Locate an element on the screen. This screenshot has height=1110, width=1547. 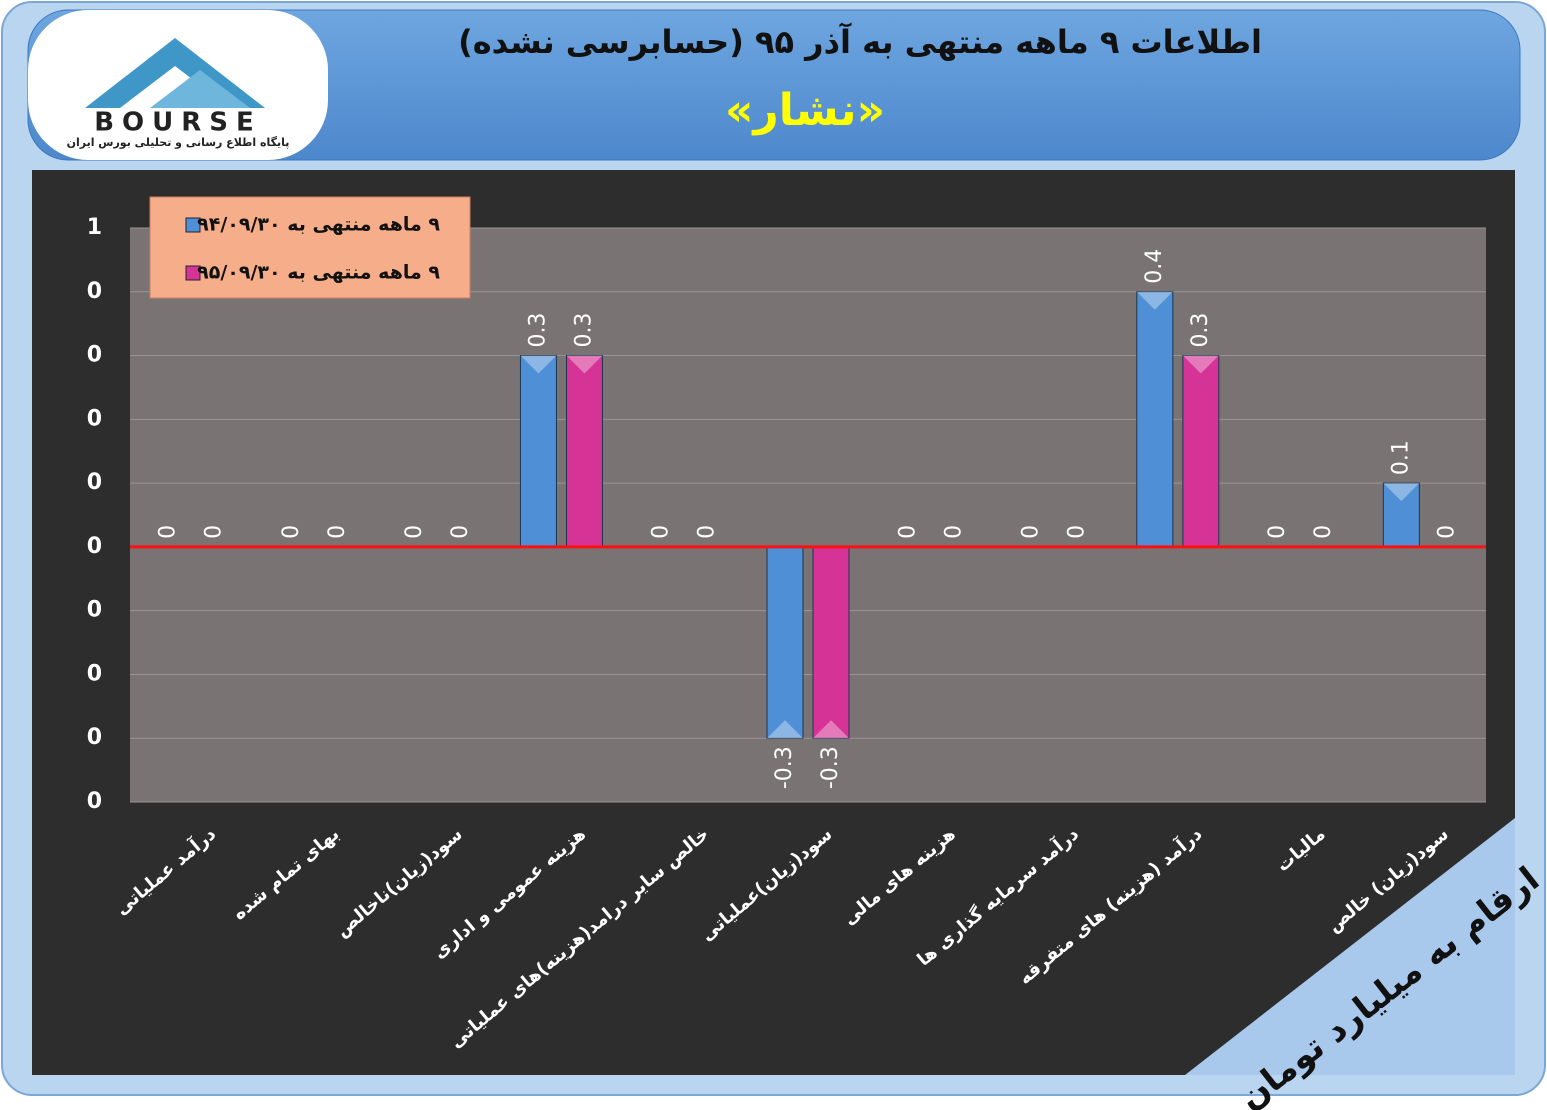
note-bg is located at coordinates (1350, 946).